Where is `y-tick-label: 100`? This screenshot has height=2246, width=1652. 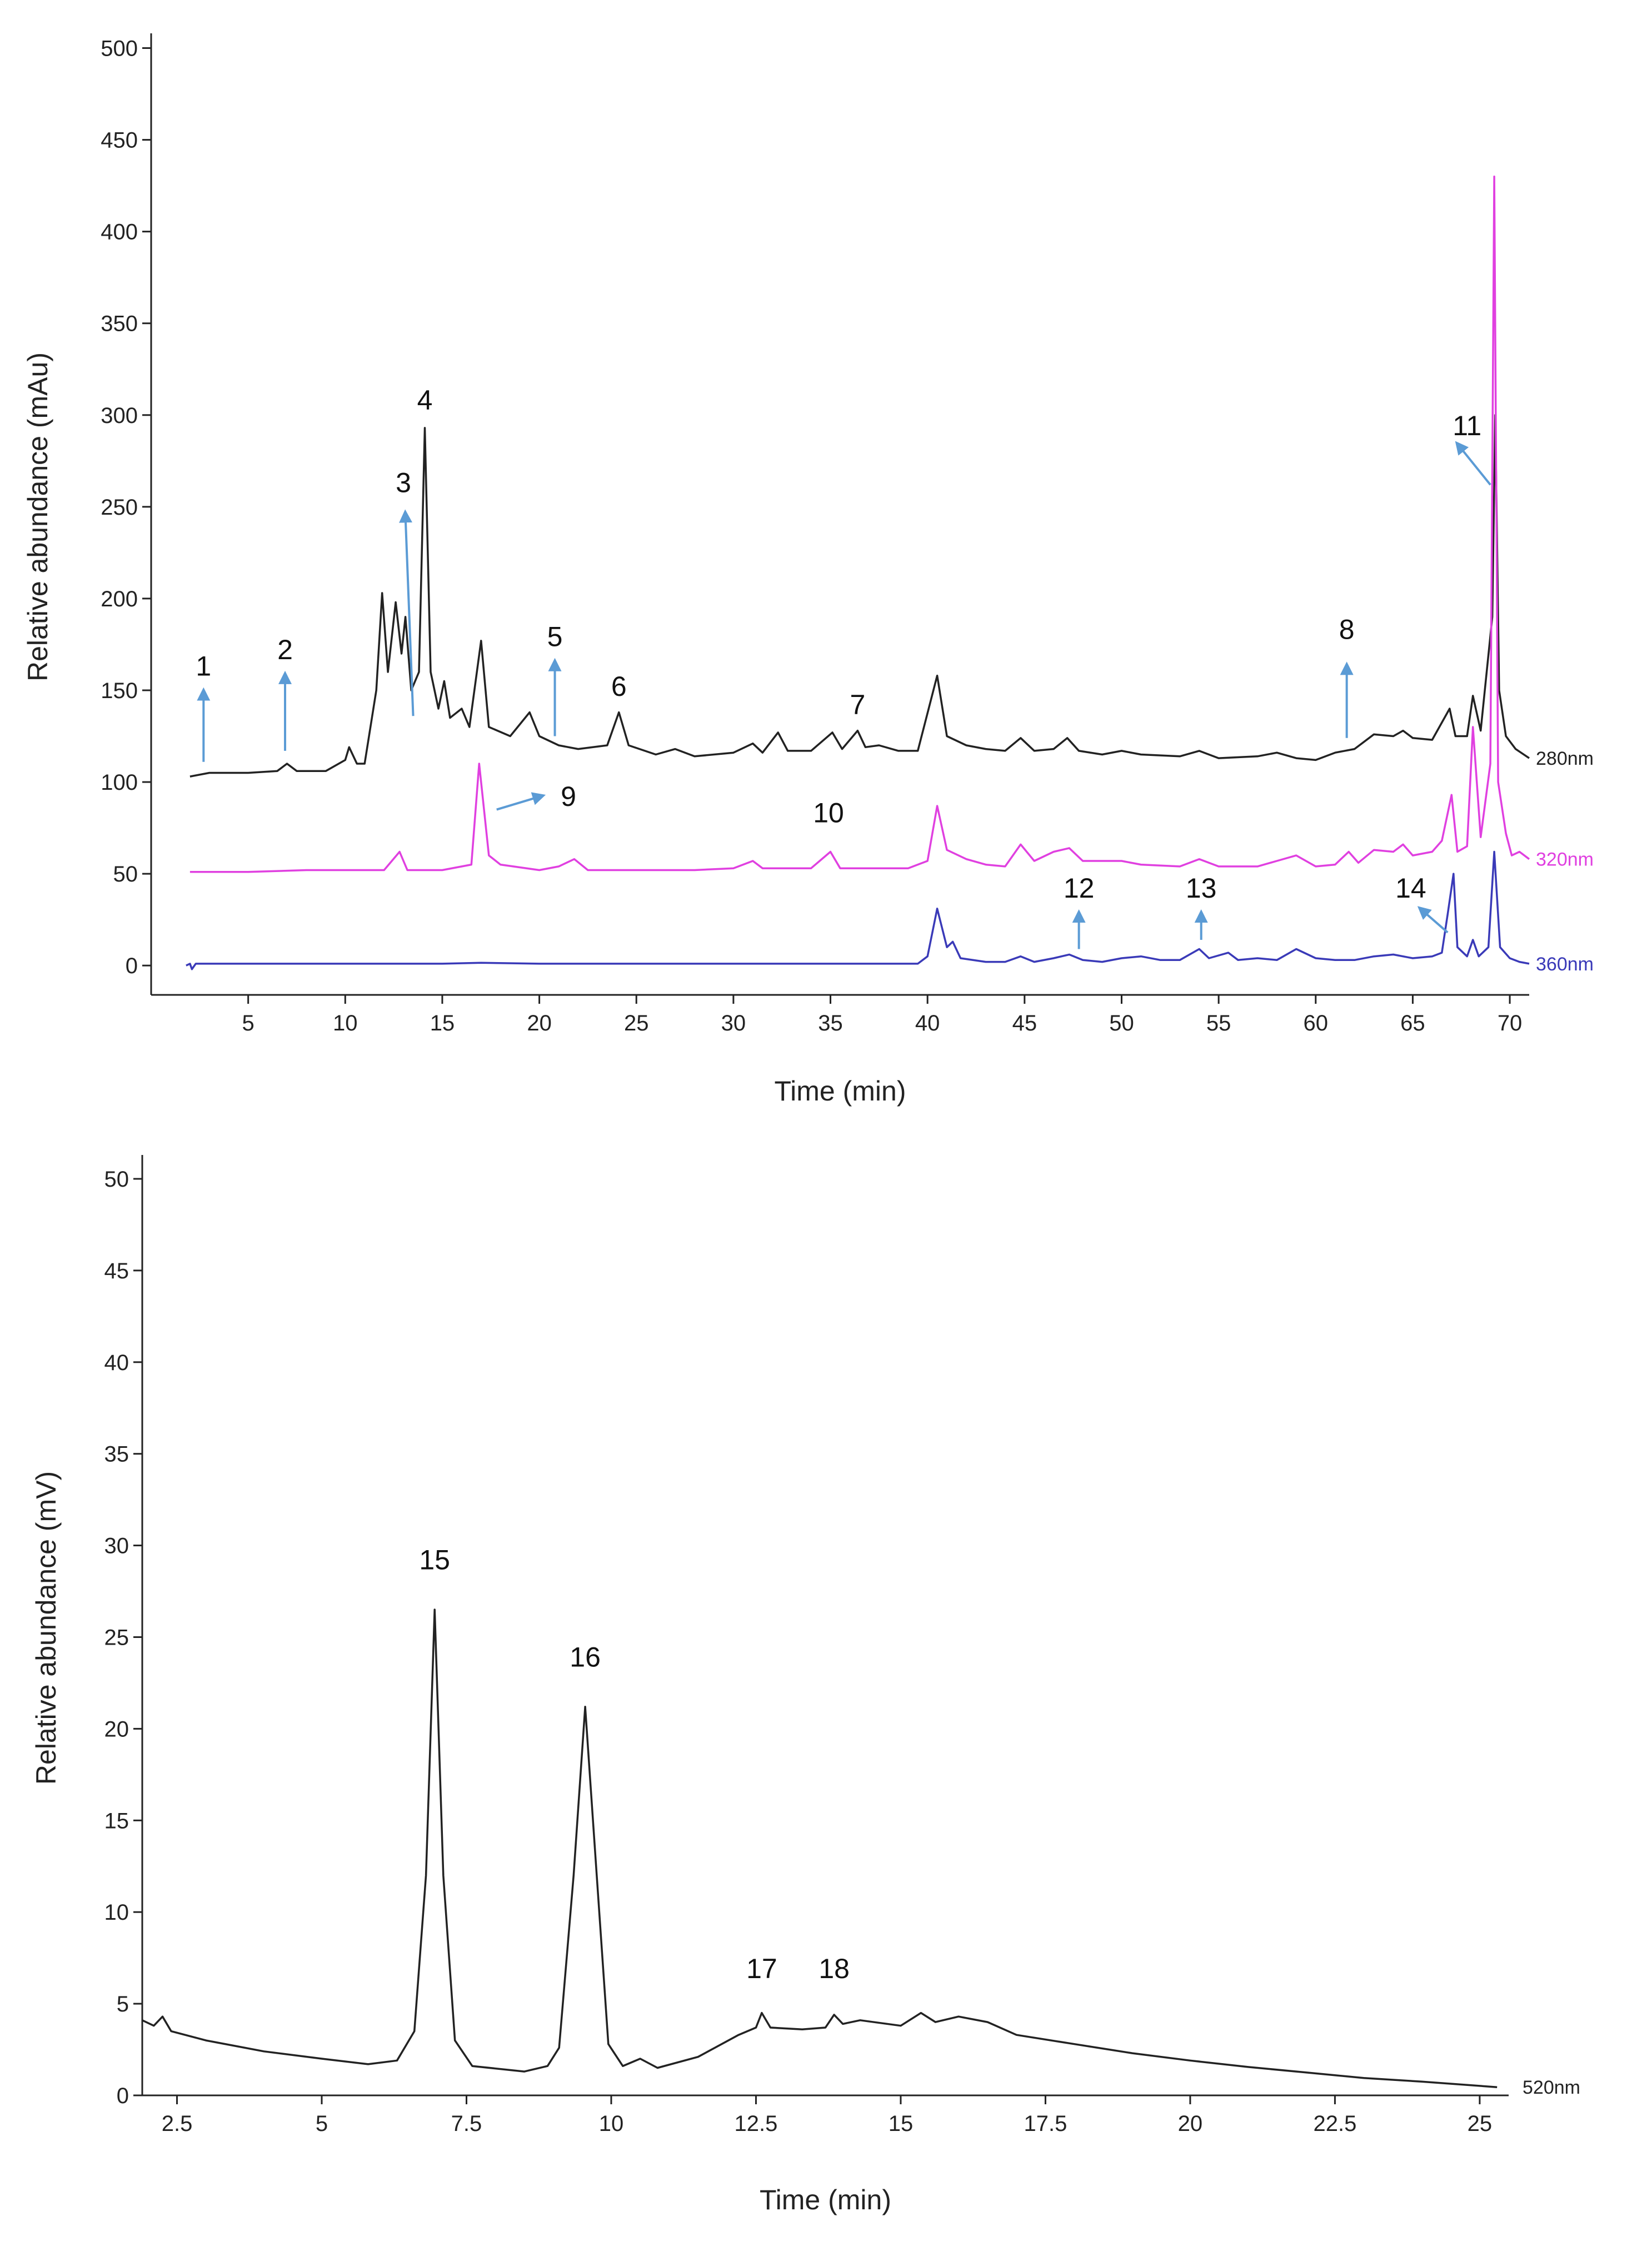 y-tick-label: 100 is located at coordinates (119, 782).